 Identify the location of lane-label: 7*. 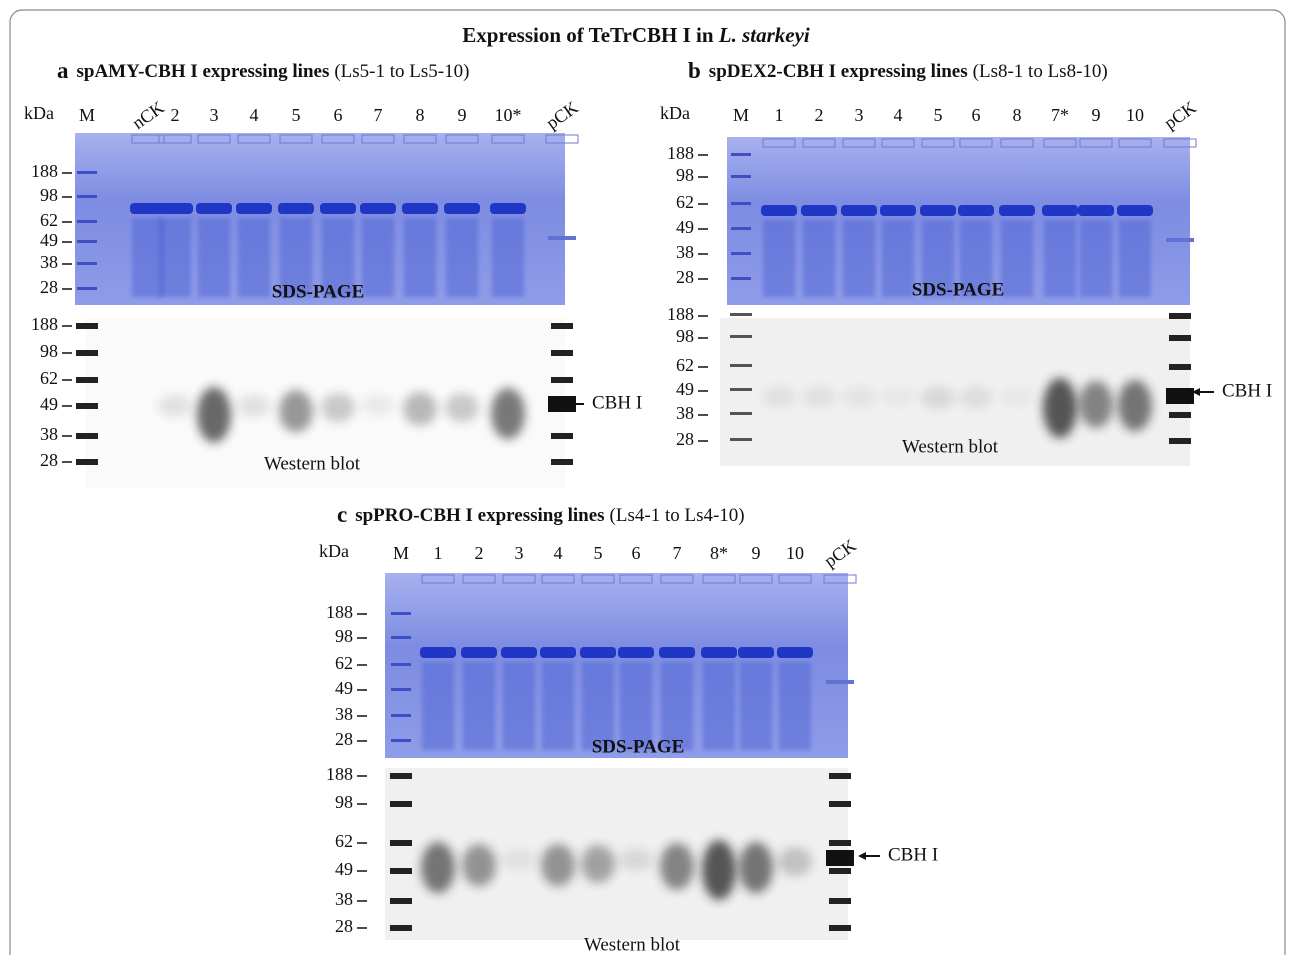
(1060, 115).